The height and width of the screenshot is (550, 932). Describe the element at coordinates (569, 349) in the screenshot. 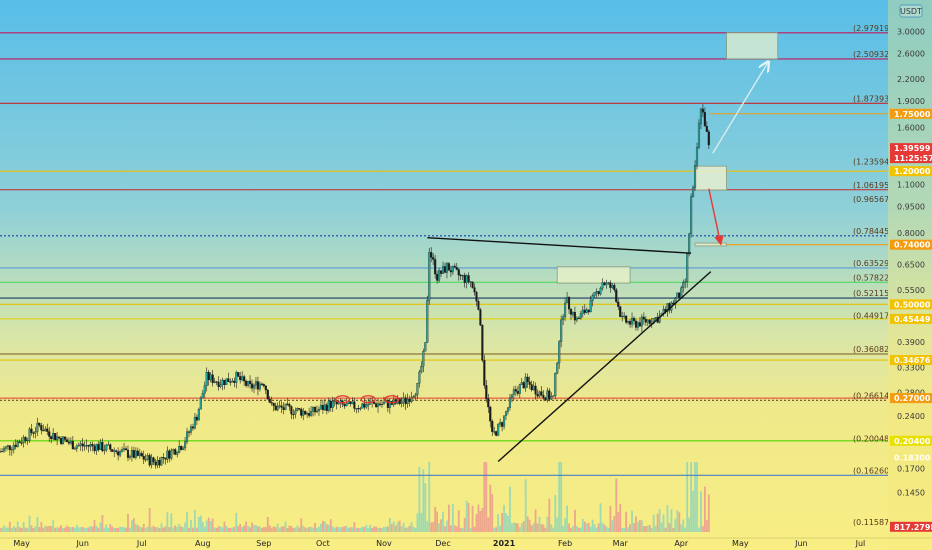

I see `trendlines` at that location.